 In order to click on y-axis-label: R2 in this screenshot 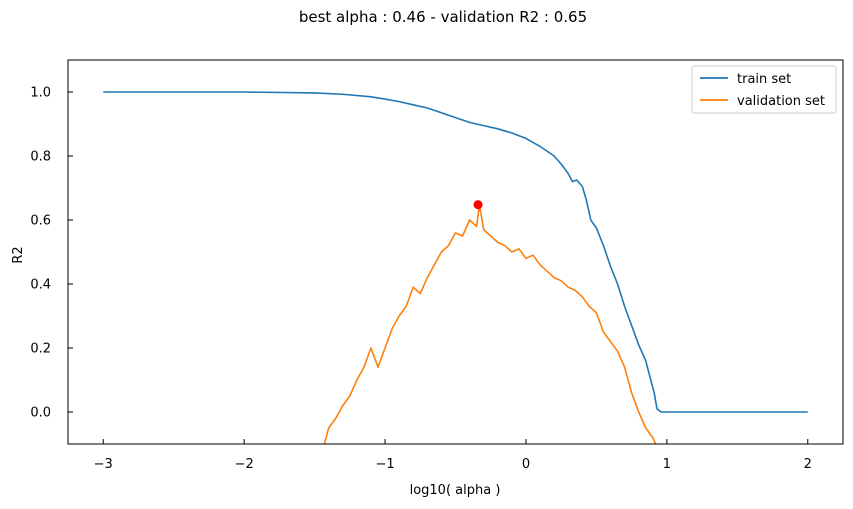, I will do `click(18, 254)`.